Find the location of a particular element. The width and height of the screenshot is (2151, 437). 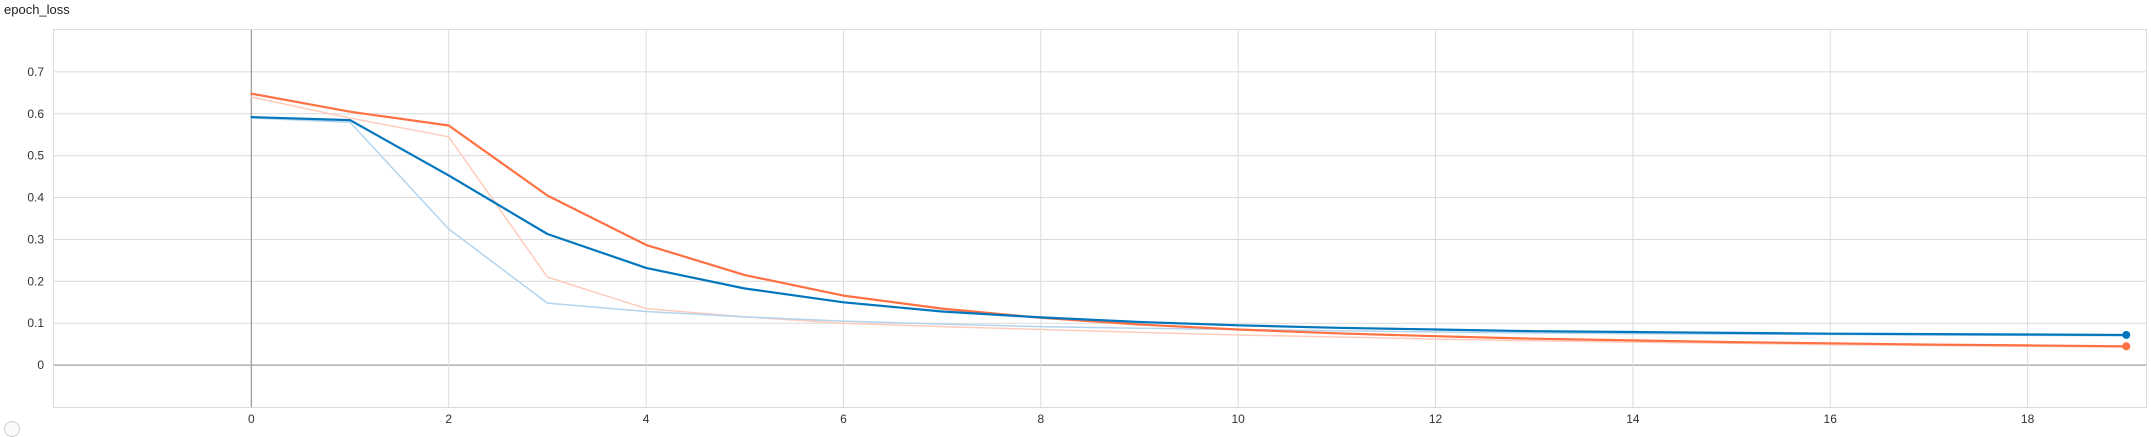

y-tick-label: 0.3 is located at coordinates (35, 239).